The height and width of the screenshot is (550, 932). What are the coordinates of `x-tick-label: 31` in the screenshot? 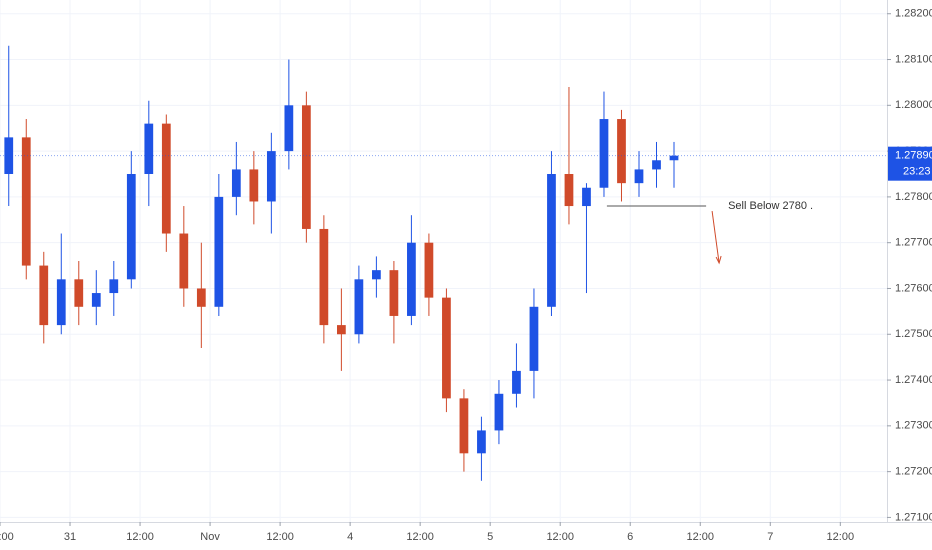 It's located at (70, 537).